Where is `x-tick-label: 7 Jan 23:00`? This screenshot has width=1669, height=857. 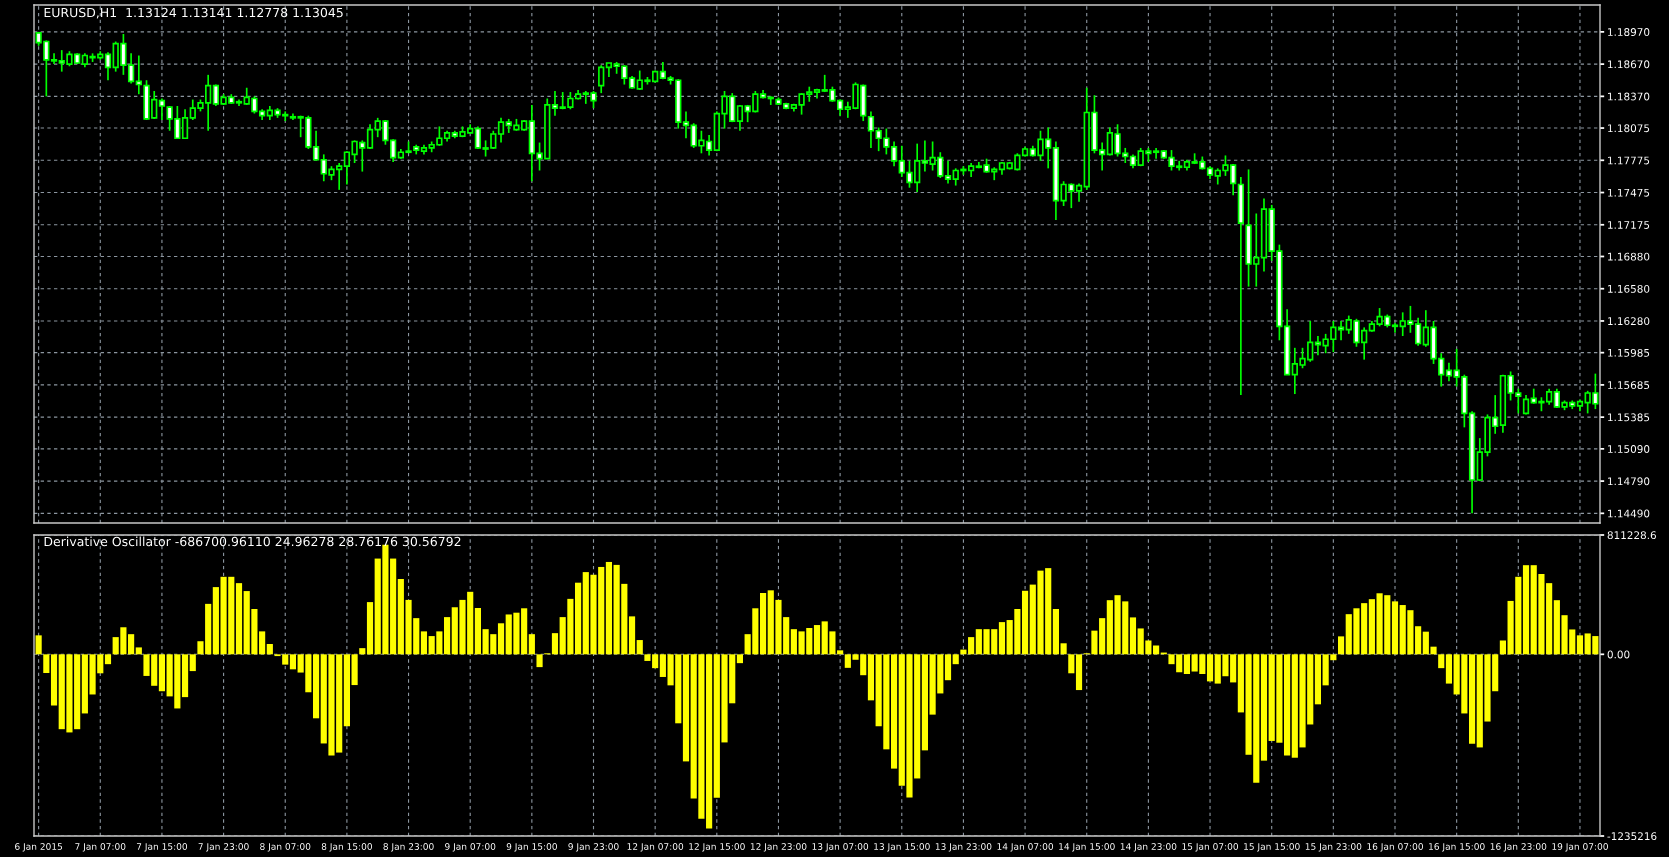
x-tick-label: 7 Jan 23:00 is located at coordinates (223, 847).